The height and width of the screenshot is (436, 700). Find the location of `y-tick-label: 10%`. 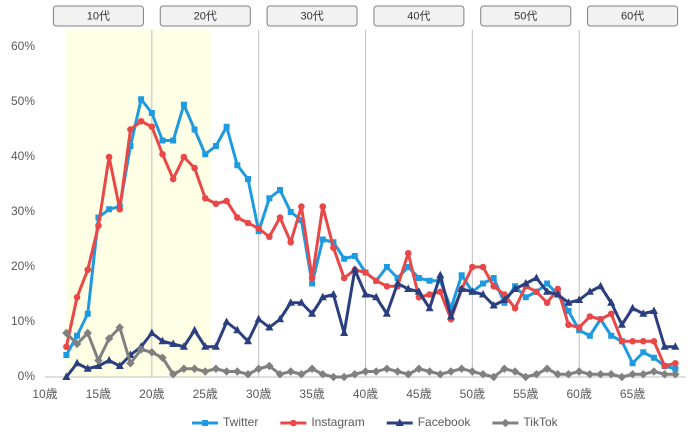

y-tick-label: 10% is located at coordinates (23, 321).